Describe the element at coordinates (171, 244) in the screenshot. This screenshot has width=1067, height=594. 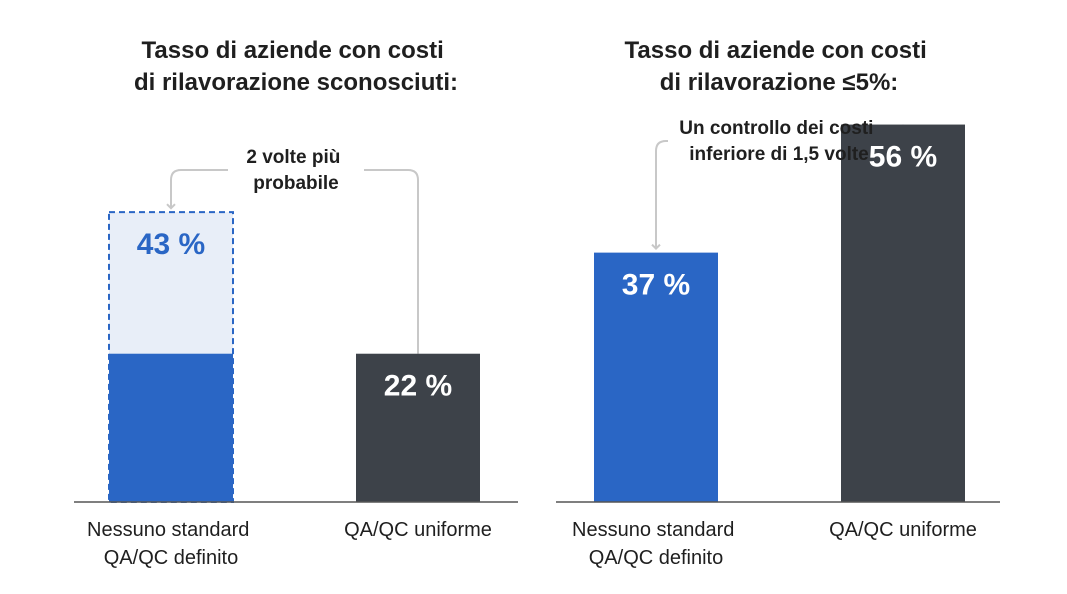
I see `data-label: 43 %` at that location.